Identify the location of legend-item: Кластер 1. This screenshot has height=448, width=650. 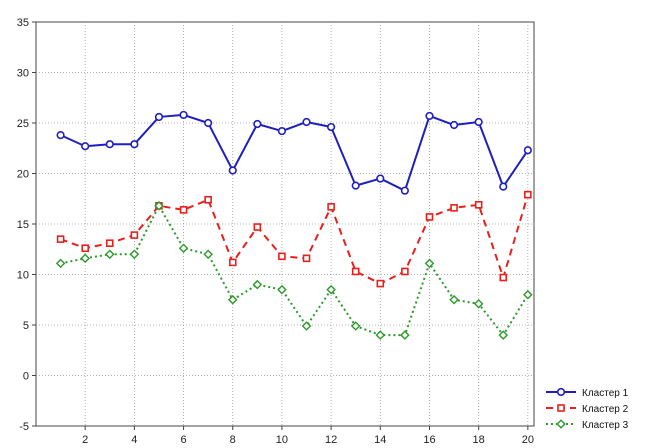
(587, 393).